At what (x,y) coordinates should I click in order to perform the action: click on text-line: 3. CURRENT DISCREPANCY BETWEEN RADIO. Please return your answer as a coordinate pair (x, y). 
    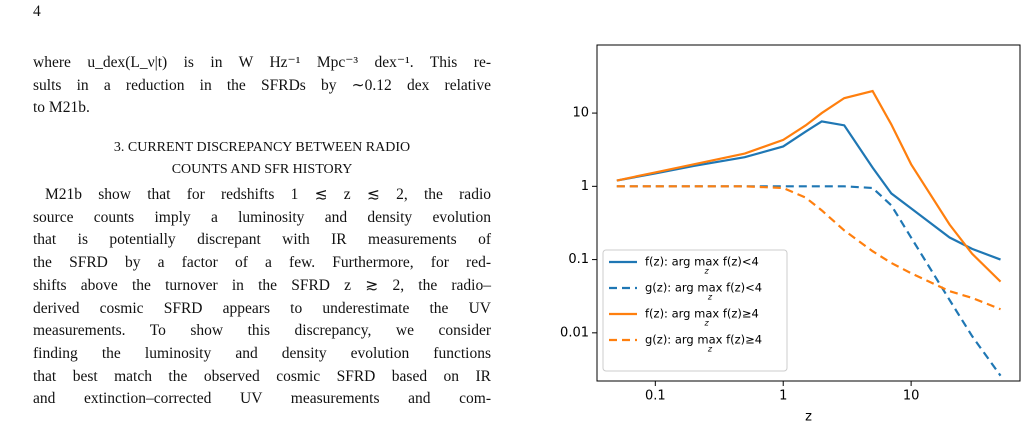
    Looking at the image, I should click on (262, 147).